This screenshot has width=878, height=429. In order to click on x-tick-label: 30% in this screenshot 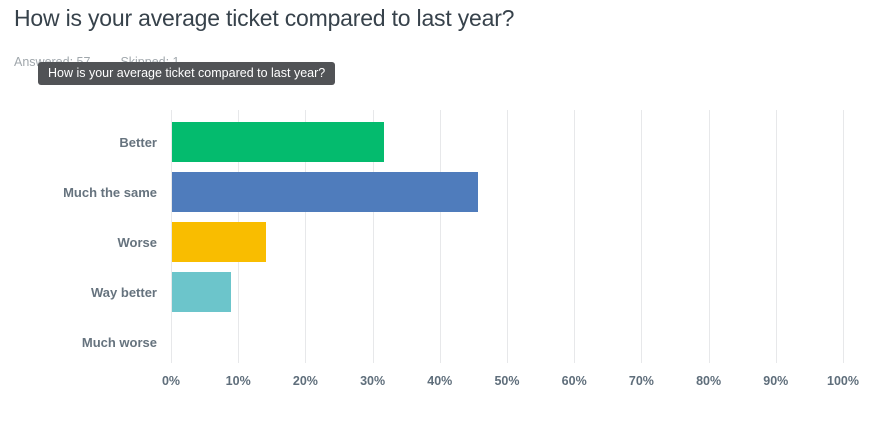, I will do `click(373, 381)`.